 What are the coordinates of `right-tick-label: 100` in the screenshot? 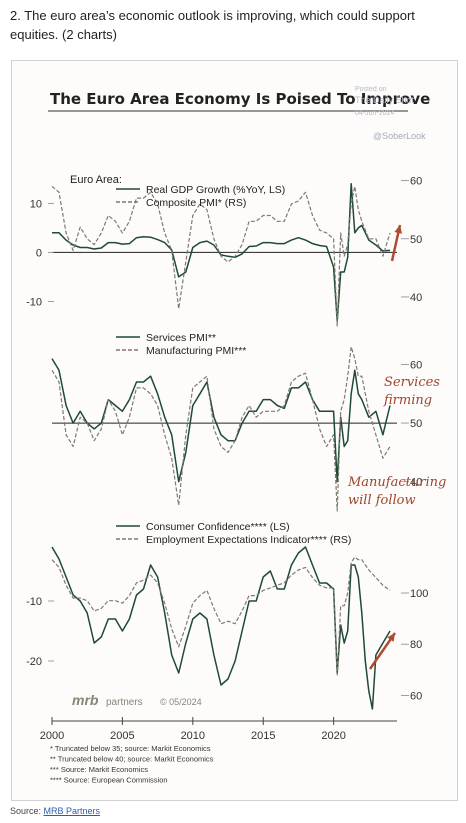 It's located at (419, 594).